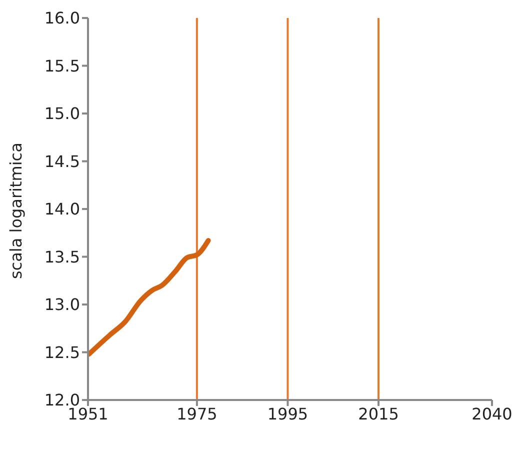  Describe the element at coordinates (62, 209) in the screenshot. I see `y-tick-label: 14.0` at that location.